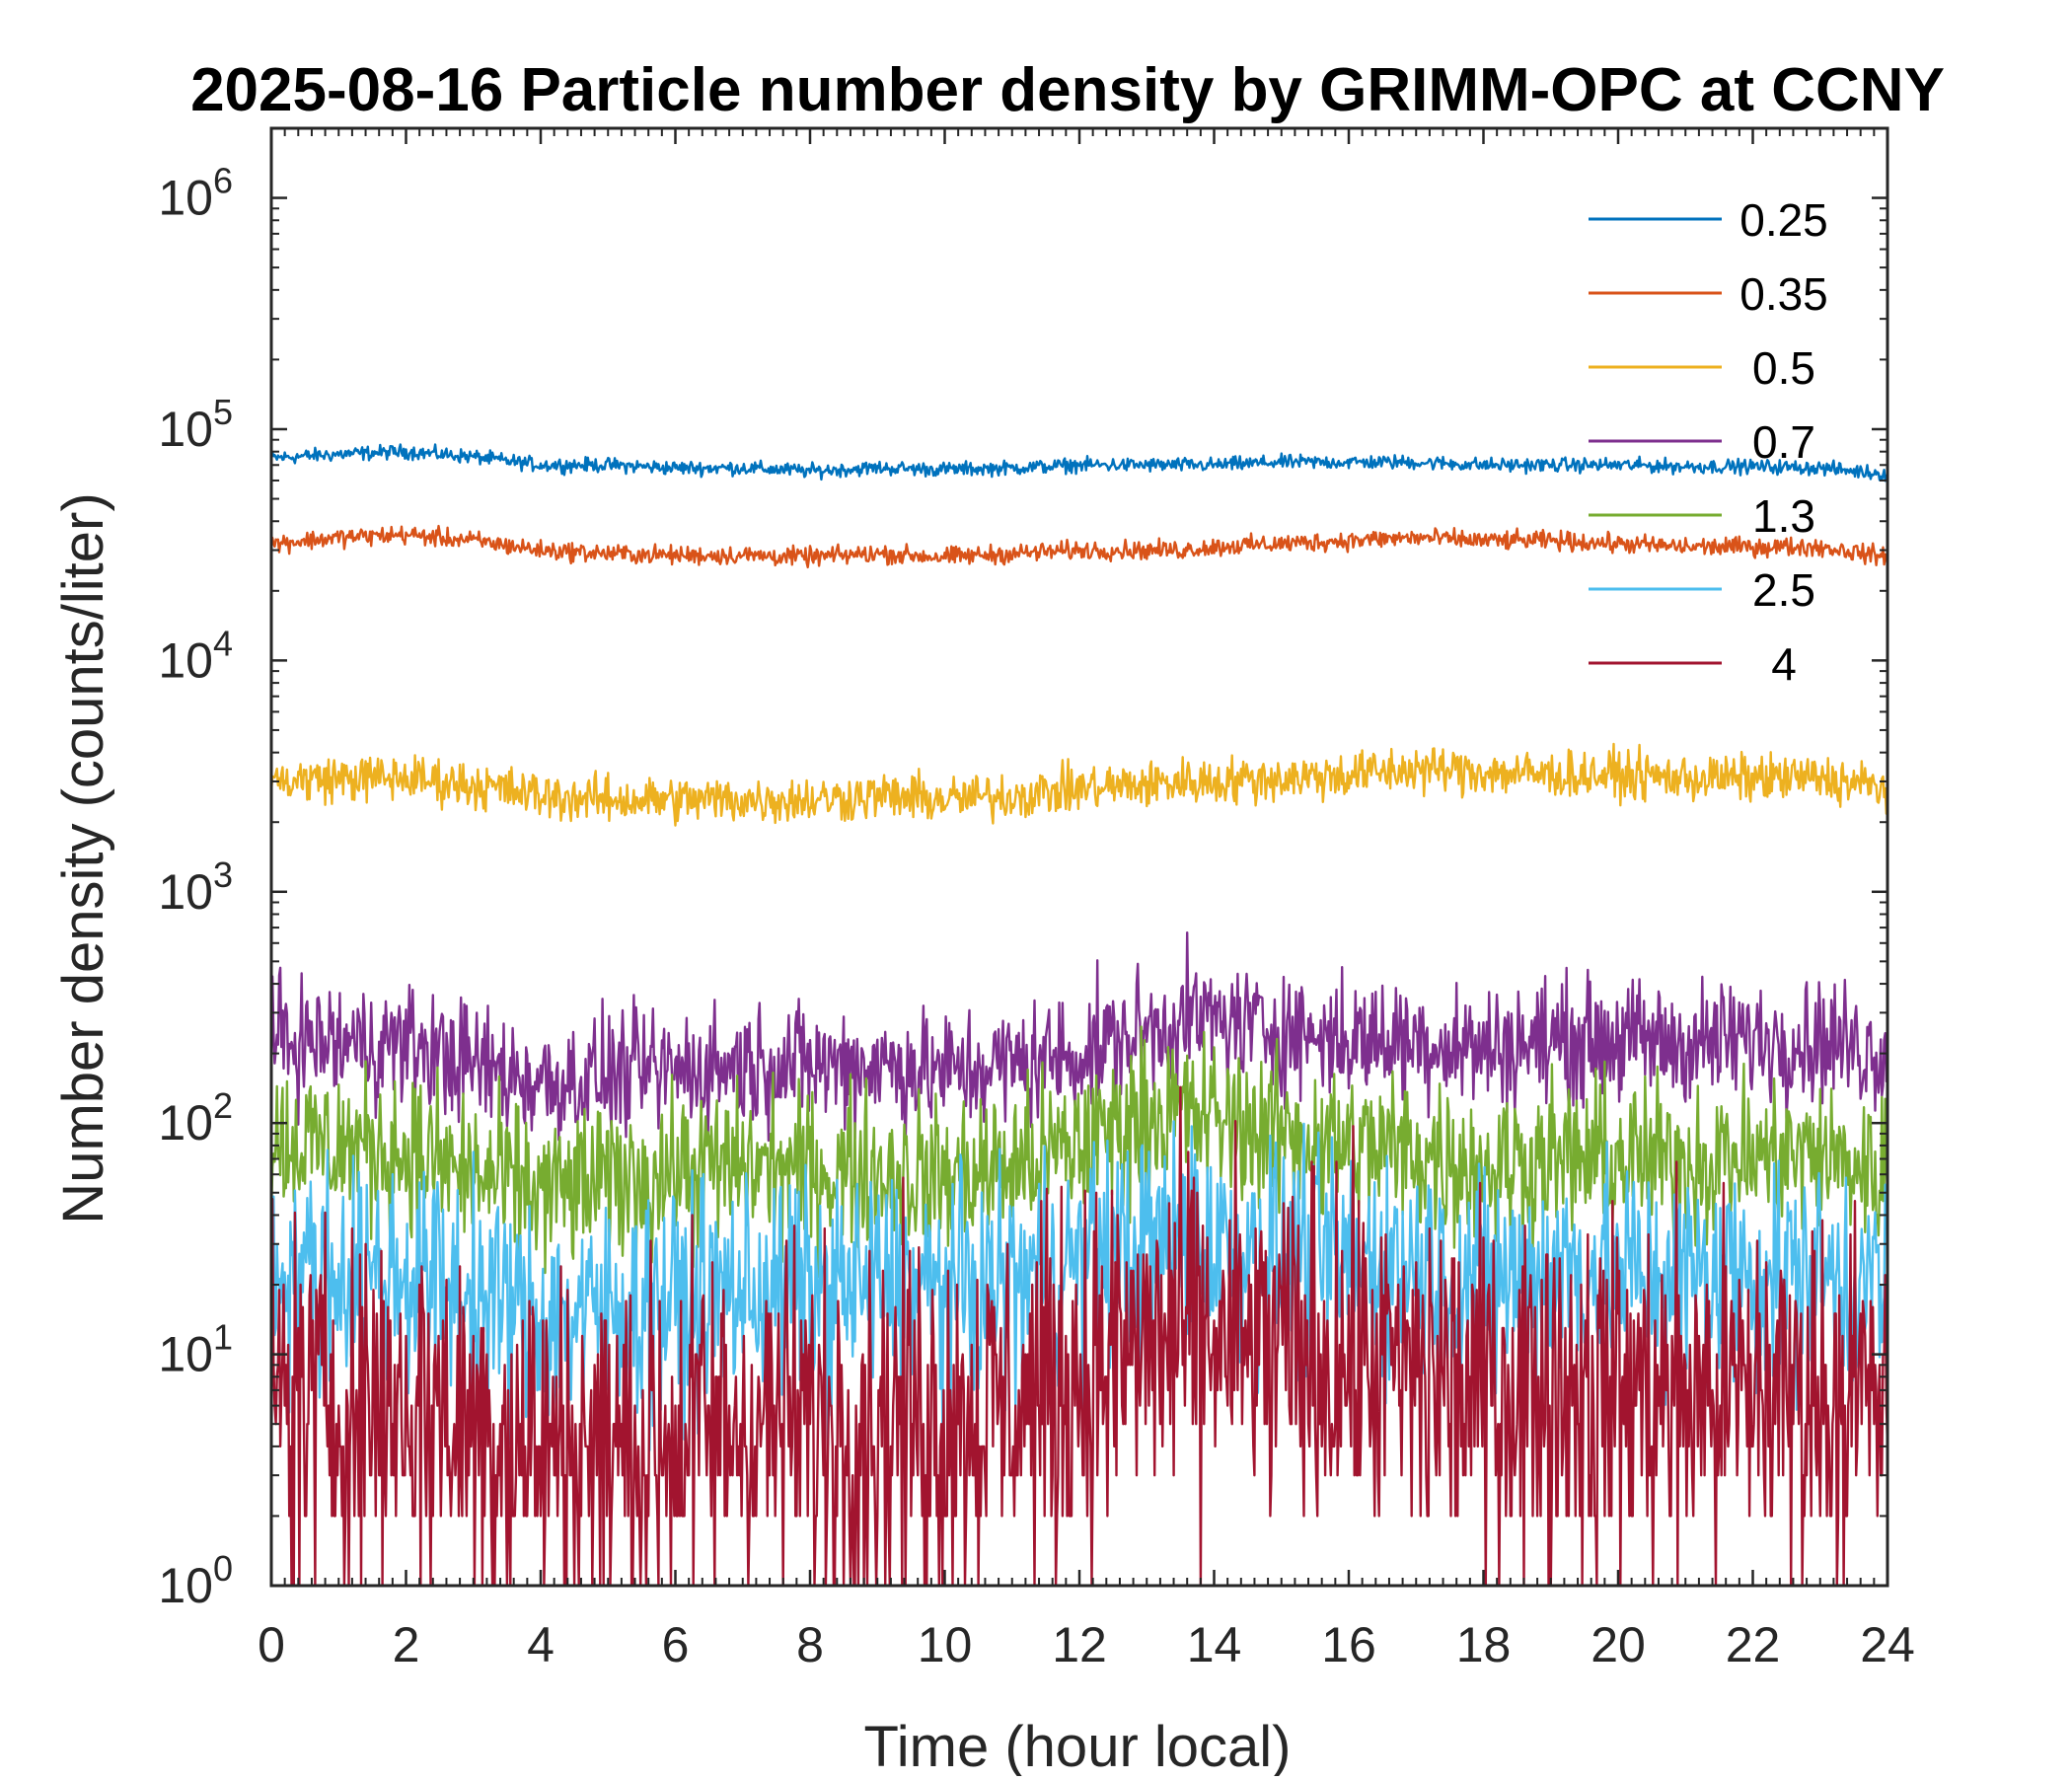 The image size is (2072, 1781). Describe the element at coordinates (407, 1644) in the screenshot. I see `x-tick-label: 2` at that location.